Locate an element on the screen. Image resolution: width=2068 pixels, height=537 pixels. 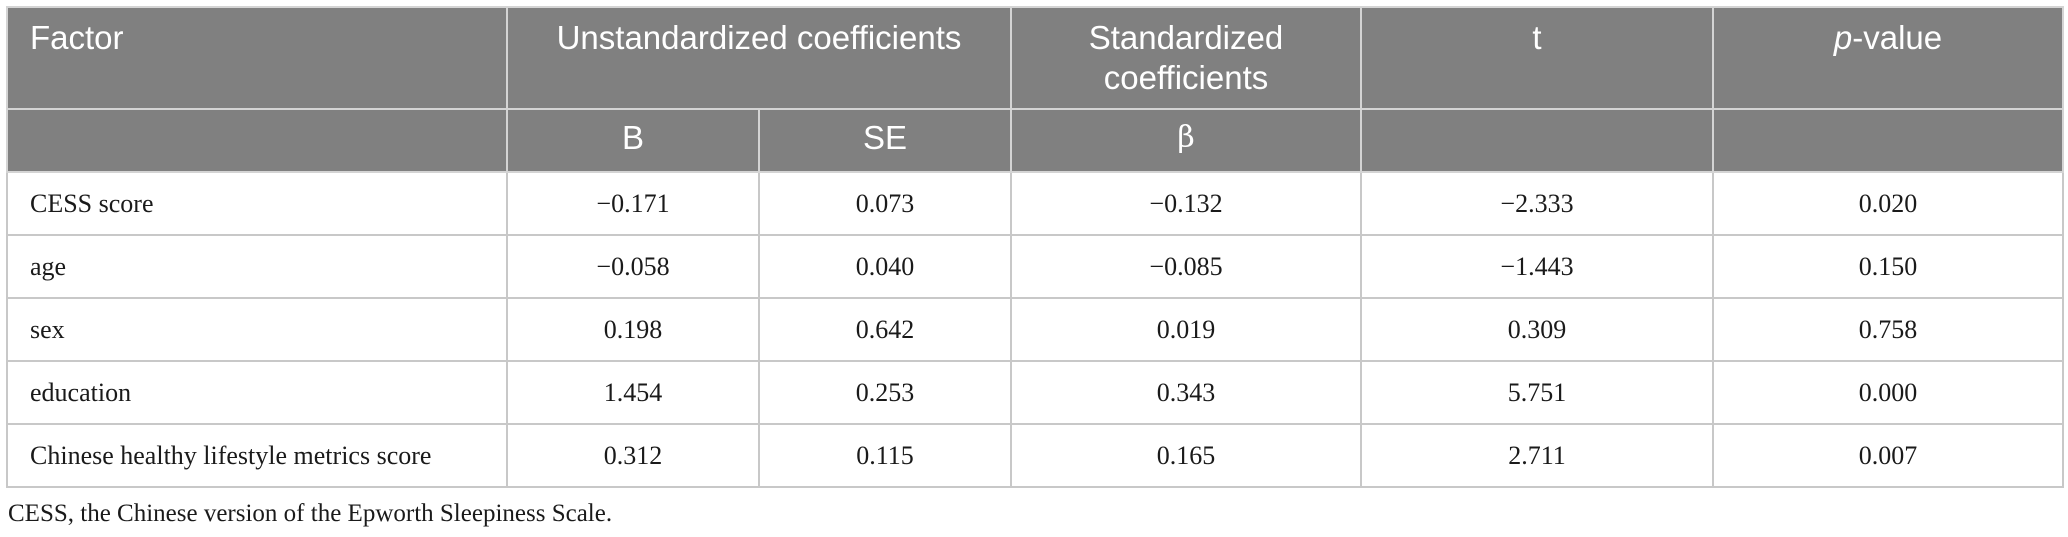
header-empty-factor is located at coordinates (257, 140).